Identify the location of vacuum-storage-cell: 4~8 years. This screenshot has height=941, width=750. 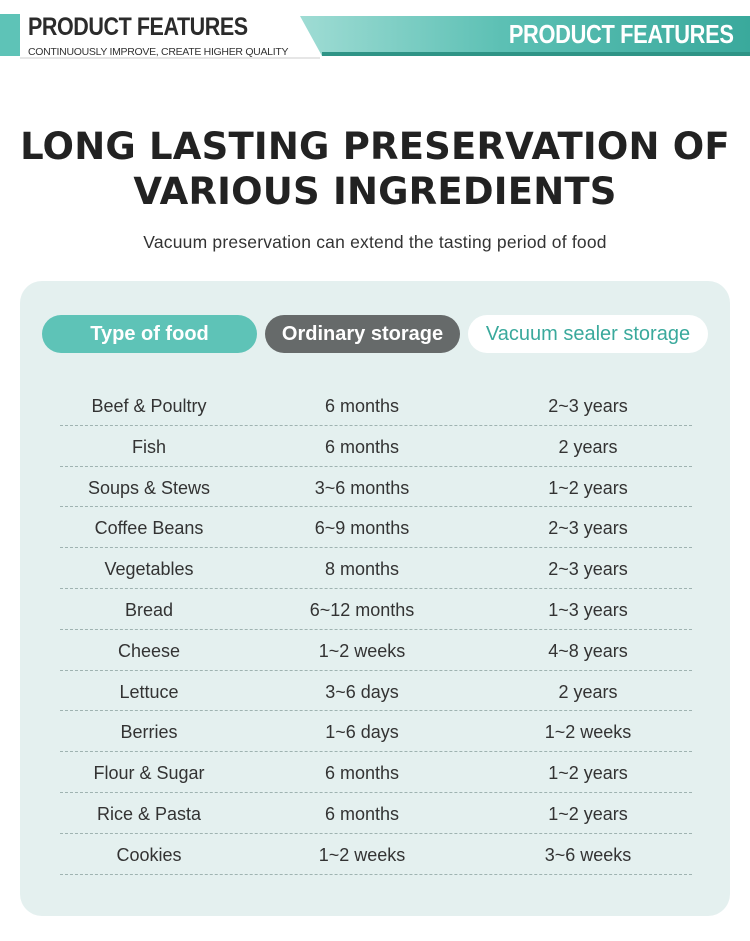
(588, 650).